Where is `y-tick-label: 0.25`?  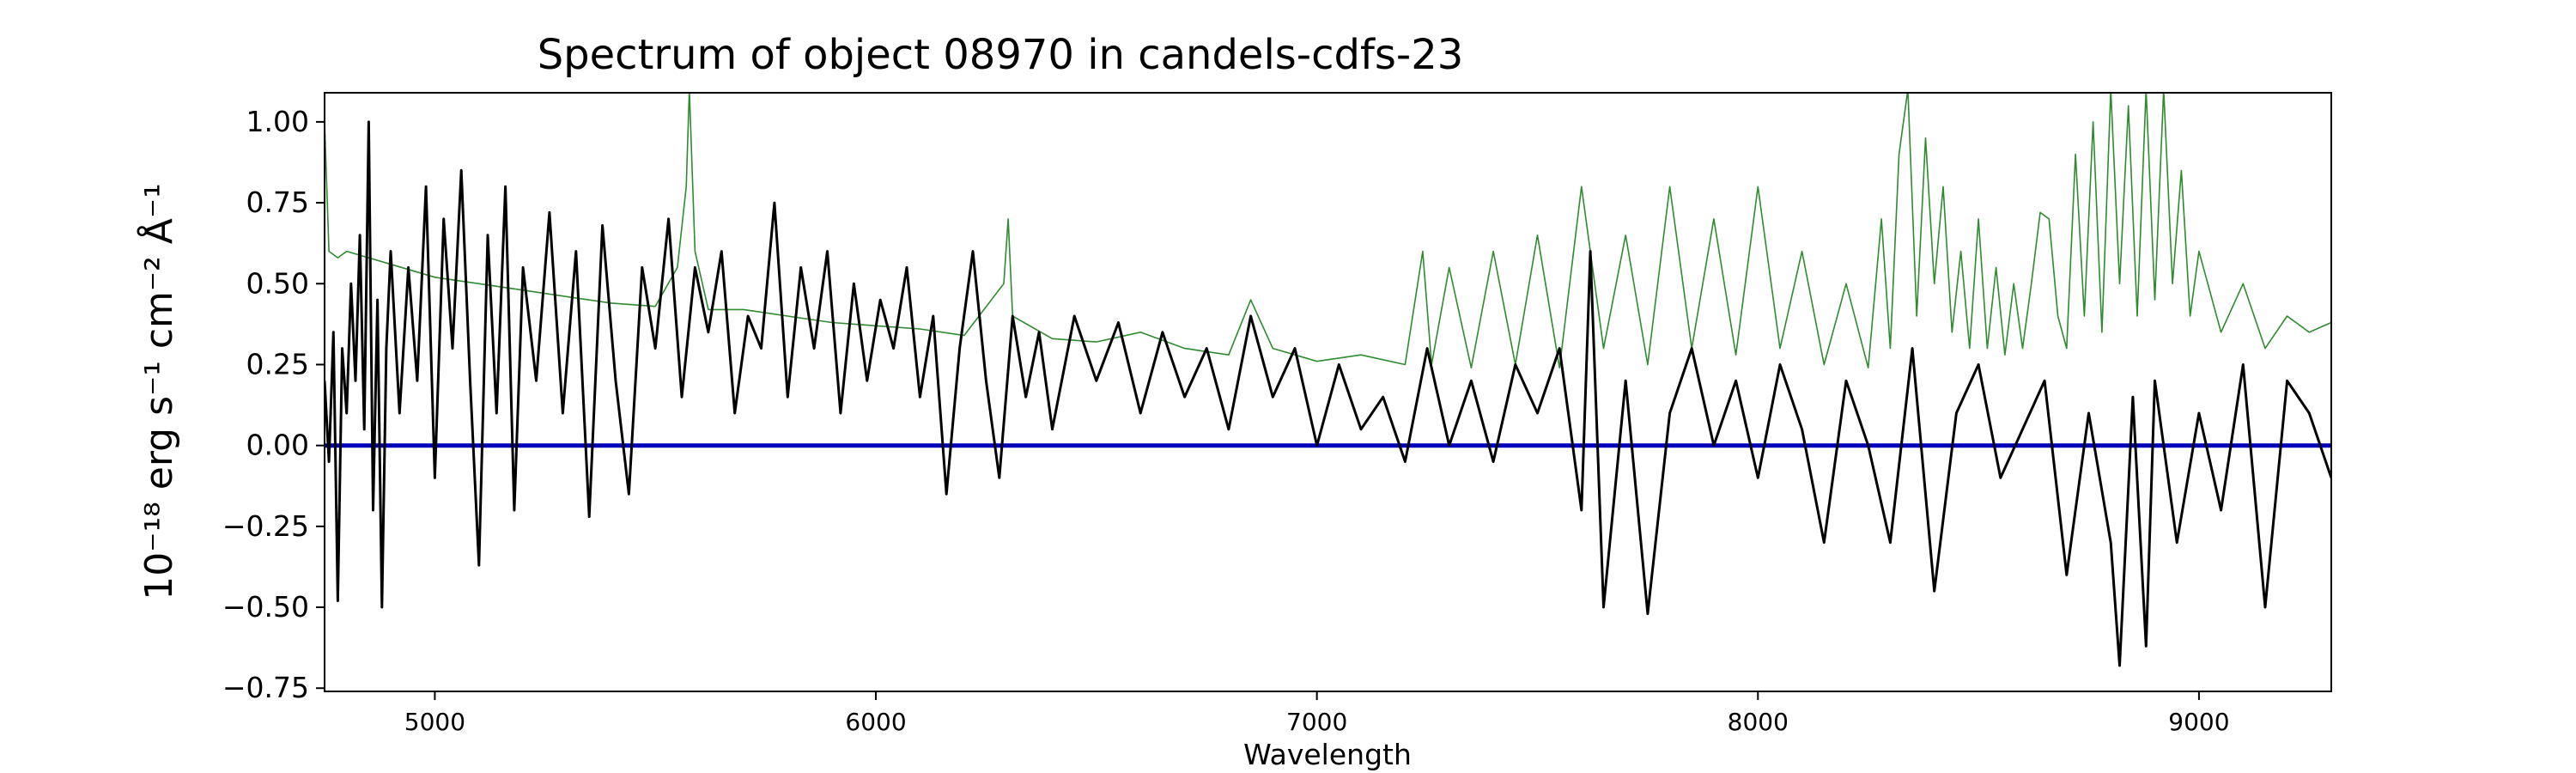
y-tick-label: 0.25 is located at coordinates (278, 363).